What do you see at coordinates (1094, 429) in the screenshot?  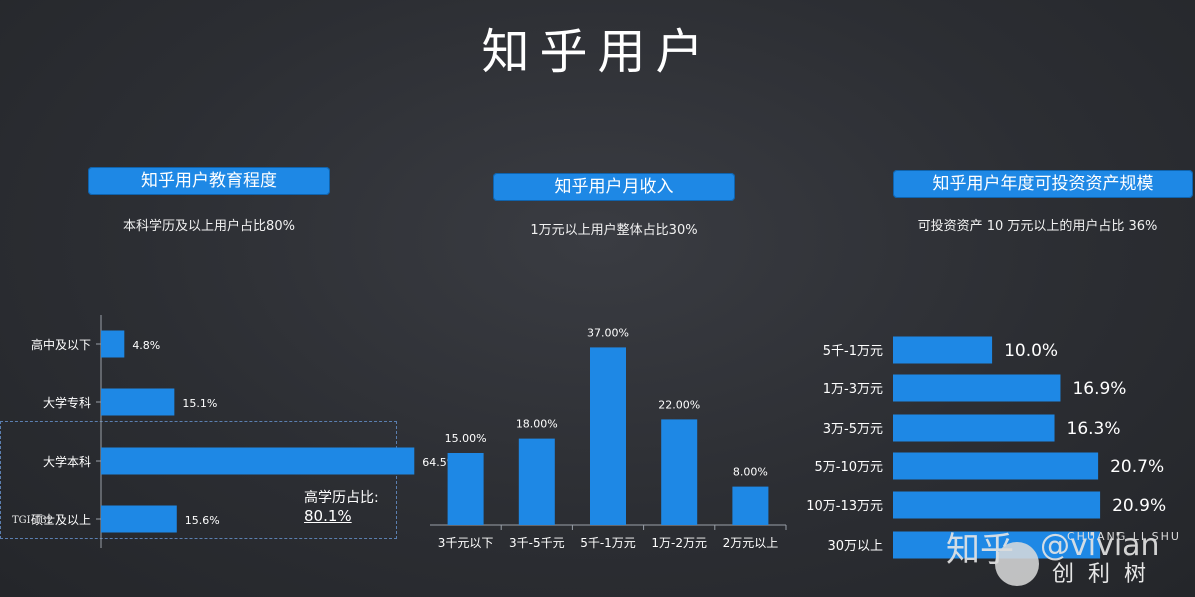 I see `assets-value-label: 16.3%` at bounding box center [1094, 429].